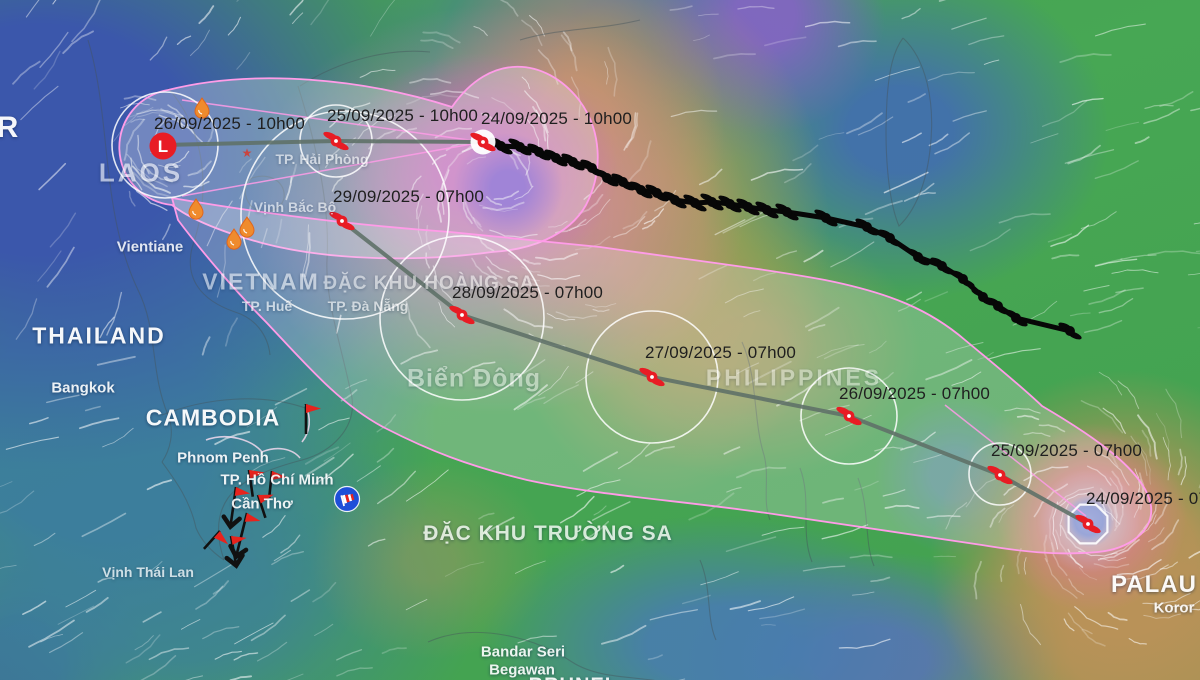 The height and width of the screenshot is (680, 1200). Describe the element at coordinates (274, 333) in the screenshot. I see `warning-icons` at that location.